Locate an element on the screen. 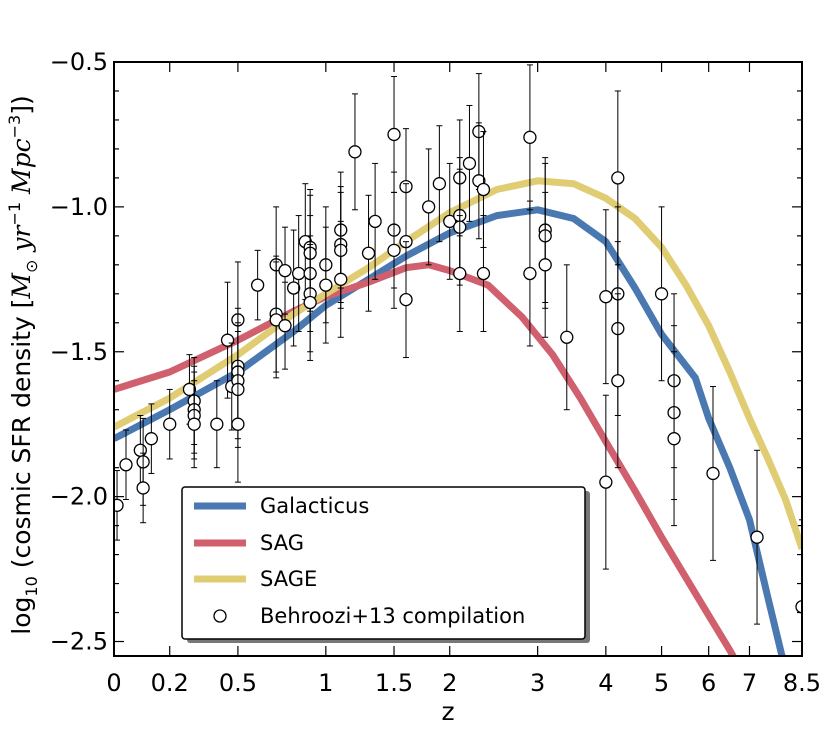  y-tick-label: −2.5 is located at coordinates (79, 642).